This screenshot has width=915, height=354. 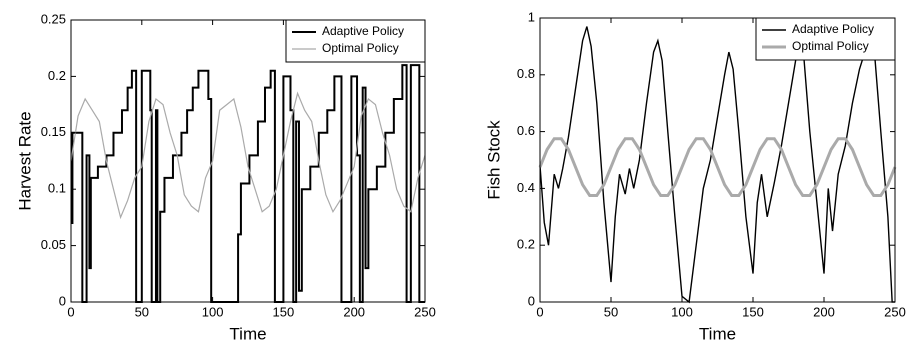 I want to click on y-axis-label: Harvest Rate, so click(x=24, y=160).